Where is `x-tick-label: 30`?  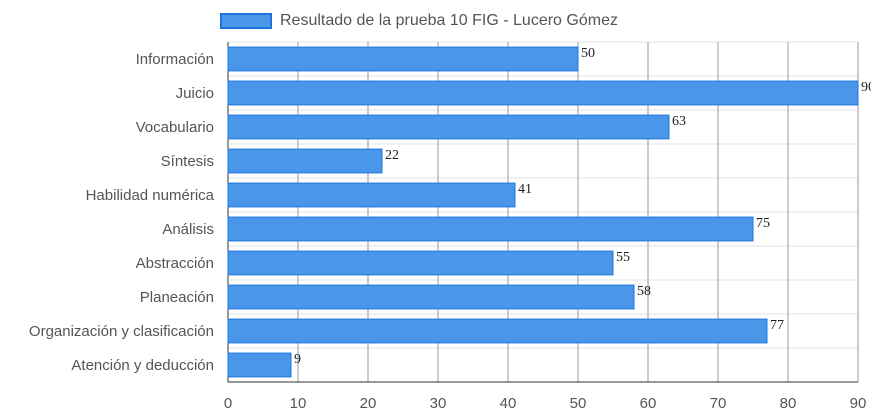 x-tick-label: 30 is located at coordinates (438, 403).